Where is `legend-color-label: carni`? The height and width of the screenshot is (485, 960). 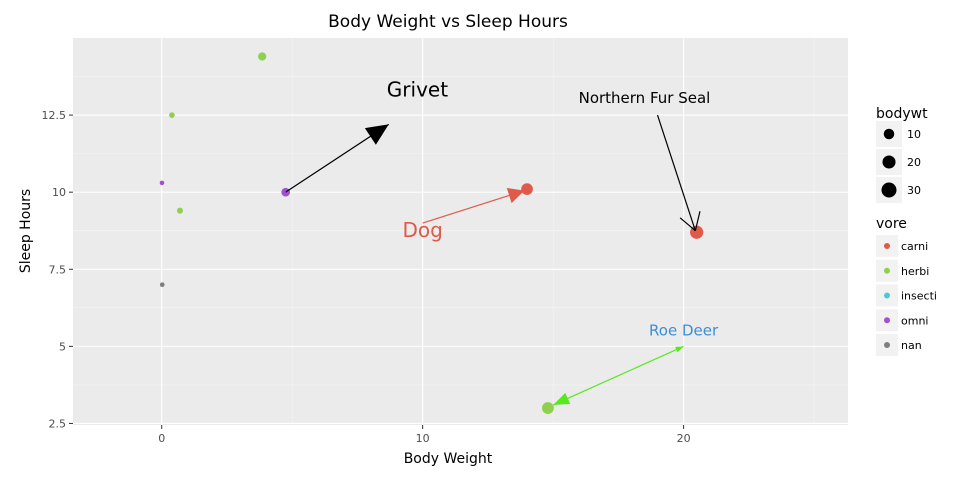 legend-color-label: carni is located at coordinates (914, 246).